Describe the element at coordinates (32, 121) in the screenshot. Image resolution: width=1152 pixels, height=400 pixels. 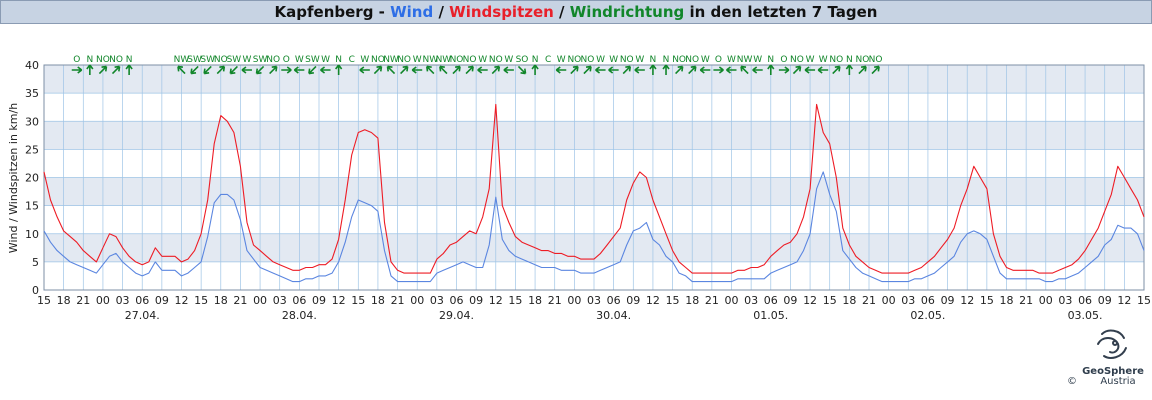
I see `y-tick-label: 30` at that location.